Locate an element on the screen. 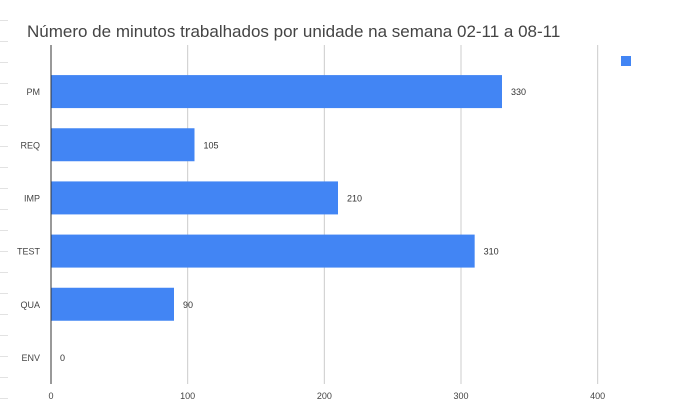 Image resolution: width=678 pixels, height=414 pixels. data-label: 90 is located at coordinates (188, 305).